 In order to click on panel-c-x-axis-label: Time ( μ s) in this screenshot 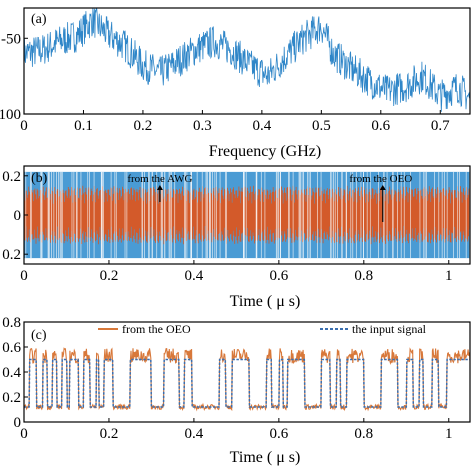, I will do `click(265, 457)`.